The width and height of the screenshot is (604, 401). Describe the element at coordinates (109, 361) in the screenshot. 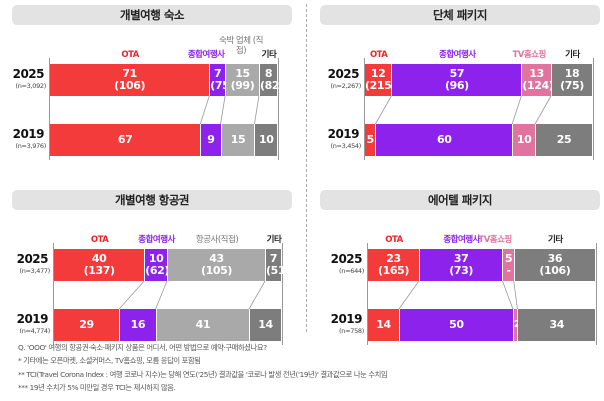

I see `footnote-other: * 기타에는 오픈마켓, 소셜커머스, TV홈쇼핑, 모름 응답이 포함됨` at that location.